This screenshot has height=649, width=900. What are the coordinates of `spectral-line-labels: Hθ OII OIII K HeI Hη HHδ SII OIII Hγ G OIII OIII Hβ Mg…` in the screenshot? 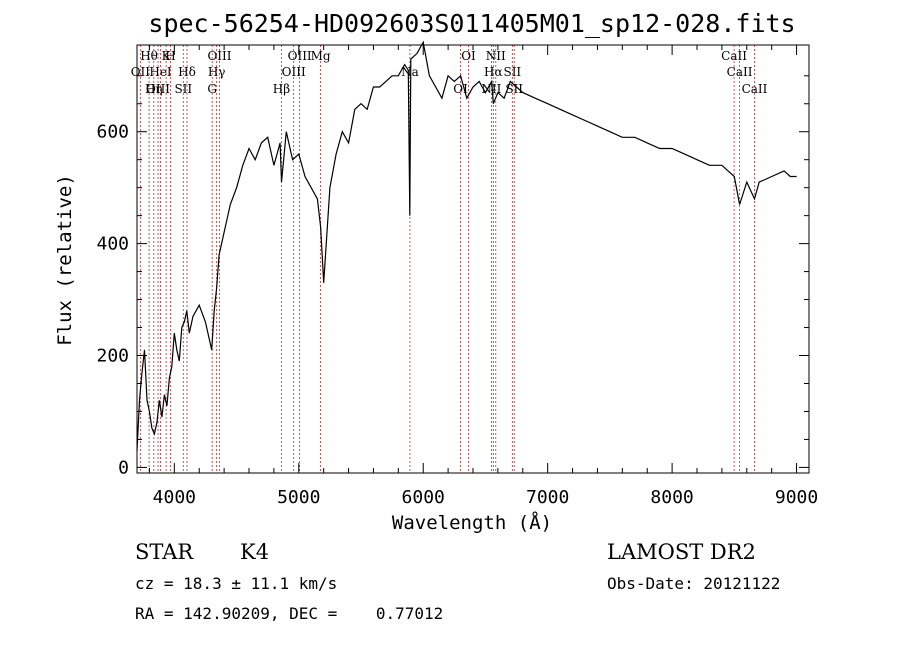 It's located at (449, 72).